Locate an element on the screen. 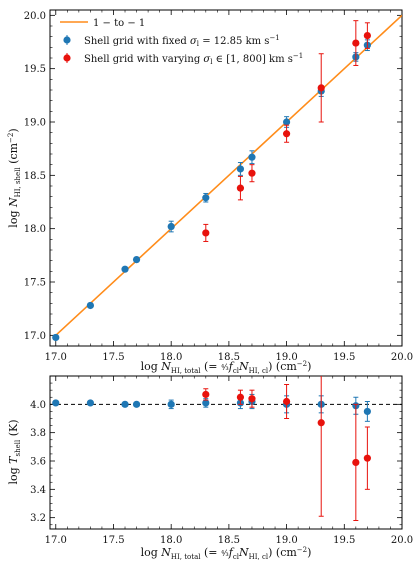 The image size is (415, 564). y-tick-label: 3.2 is located at coordinates (38, 518).